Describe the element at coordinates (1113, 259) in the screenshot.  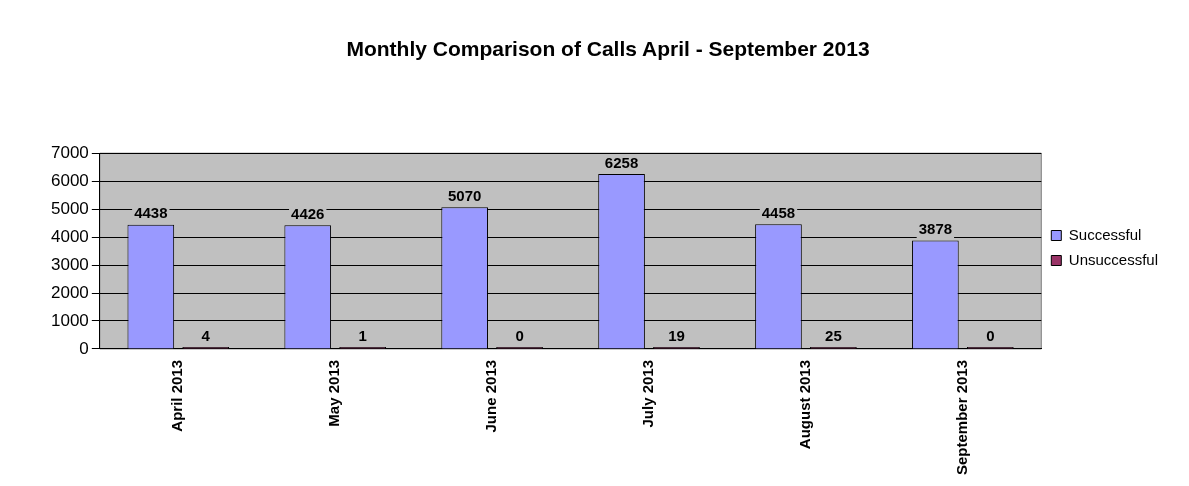
I see `legend-label: Unsuccessful` at that location.